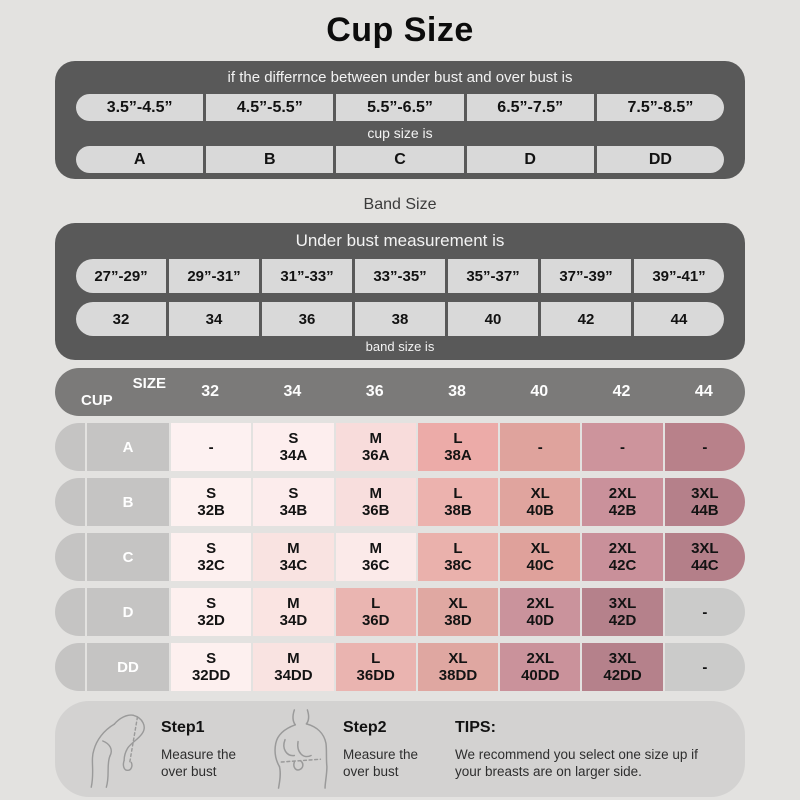 This screenshot has width=800, height=800. I want to click on figure-step1-icon, so click(117, 751).